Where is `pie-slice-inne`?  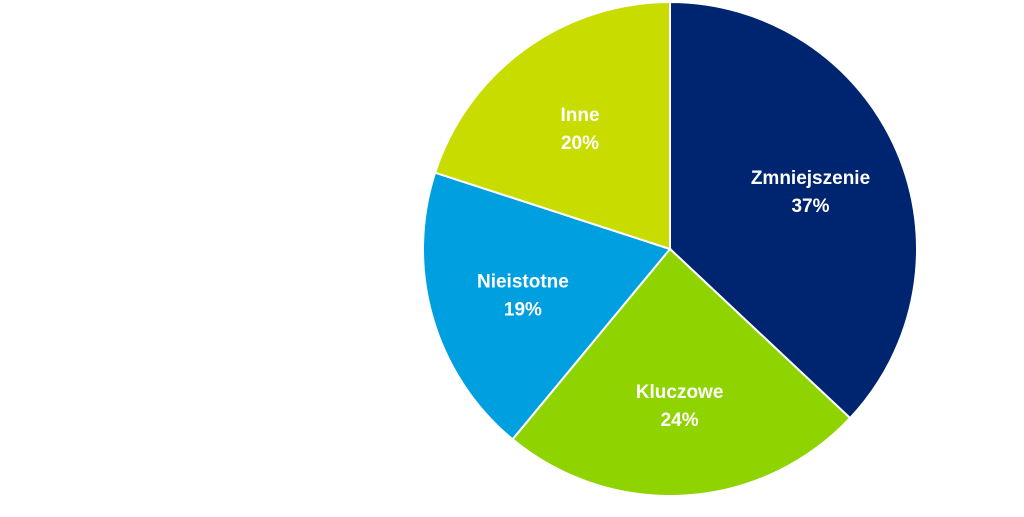
pie-slice-inne is located at coordinates (552, 125).